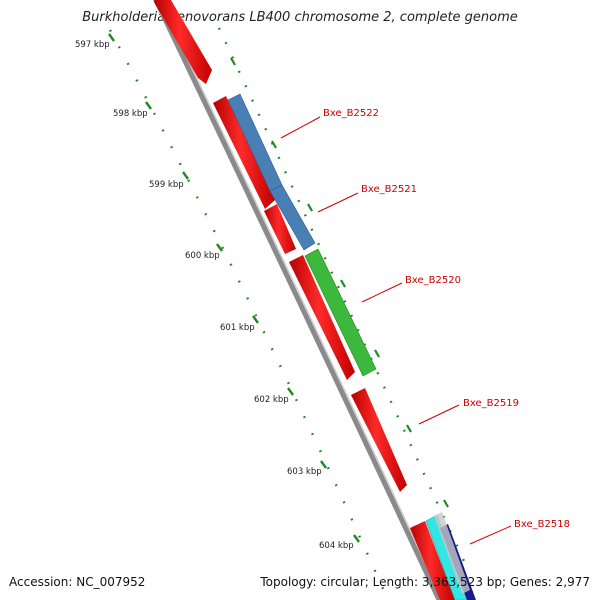 The height and width of the screenshot is (600, 600). What do you see at coordinates (433, 280) in the screenshot?
I see `gene-label: Bxe_B2520` at bounding box center [433, 280].